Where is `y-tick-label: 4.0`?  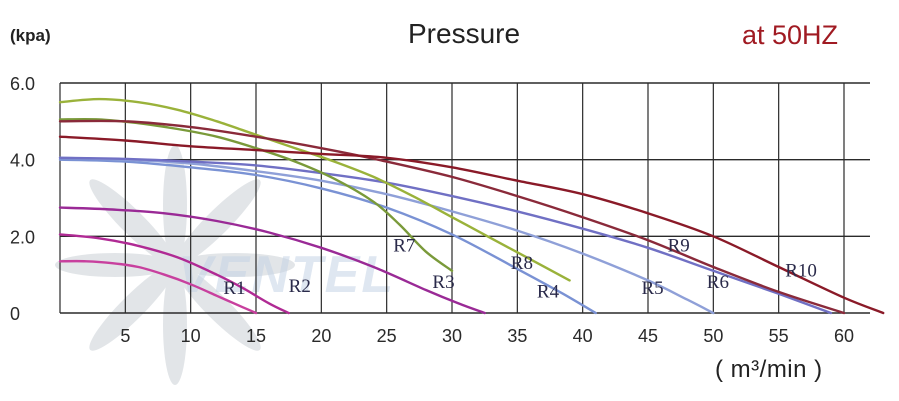 y-tick-label: 4.0 is located at coordinates (22, 161).